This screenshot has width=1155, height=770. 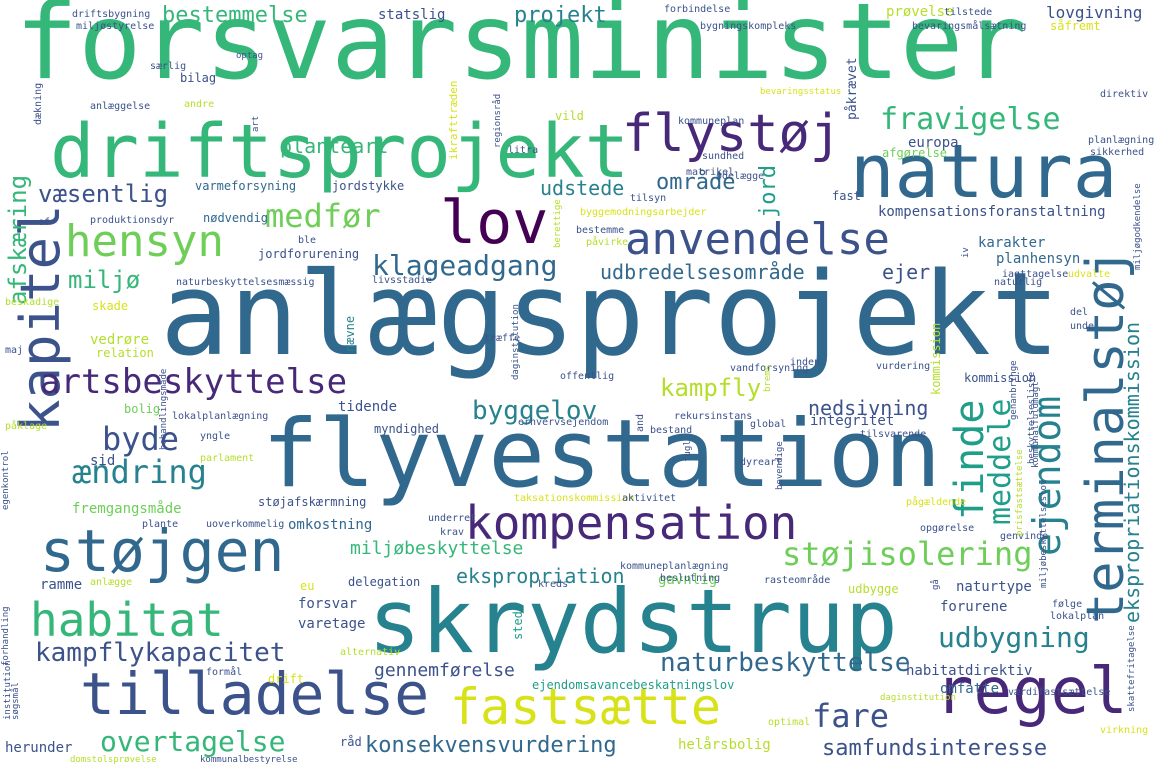 What do you see at coordinates (249, 760) in the screenshot?
I see `word-kommunalbestyrelse: kommunalbestyrelse` at bounding box center [249, 760].